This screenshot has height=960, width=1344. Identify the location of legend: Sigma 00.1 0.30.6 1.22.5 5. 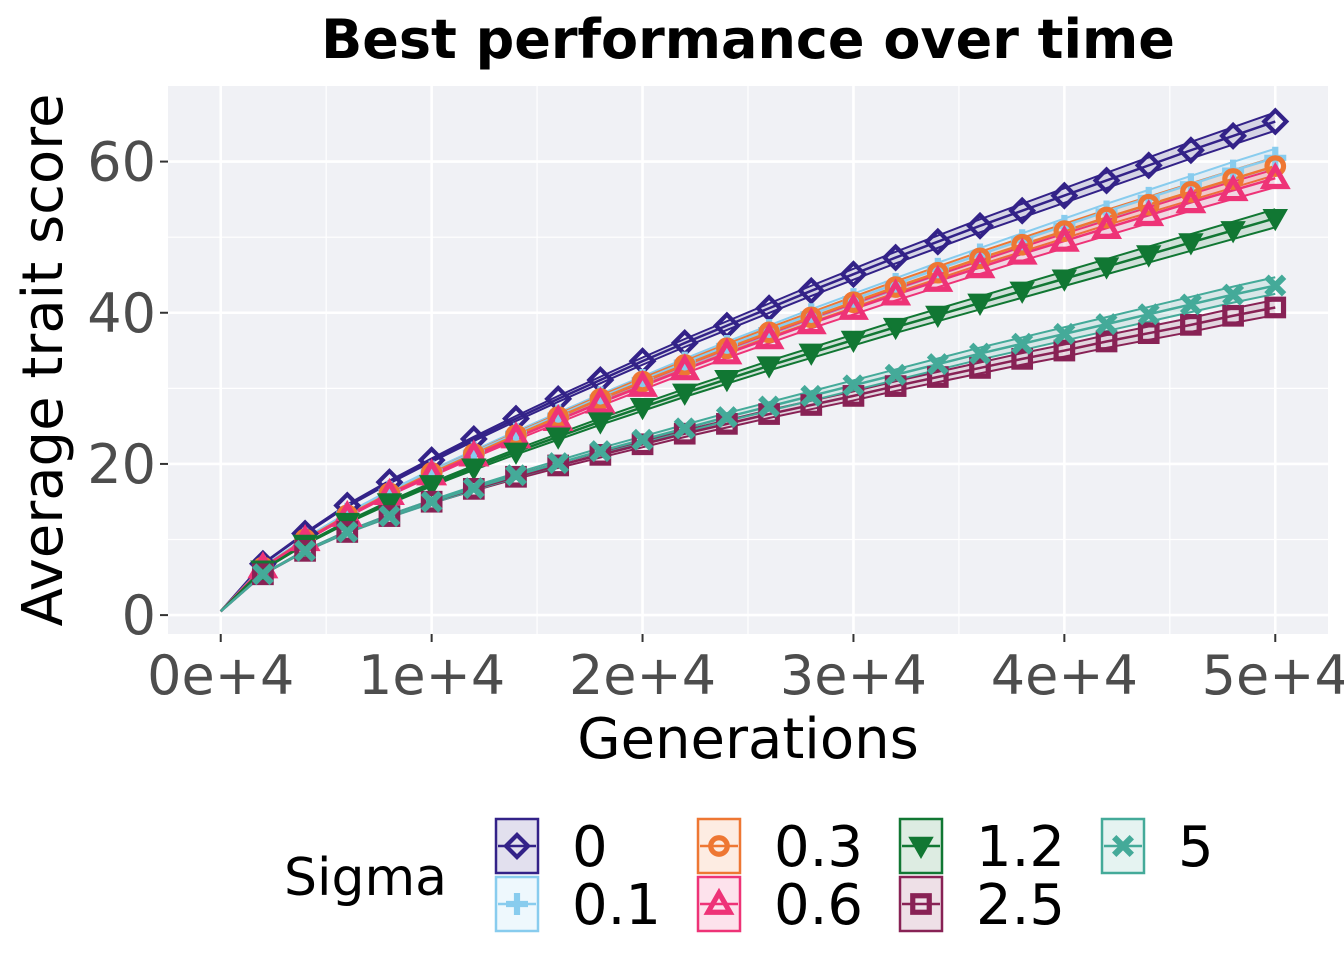
(749, 876).